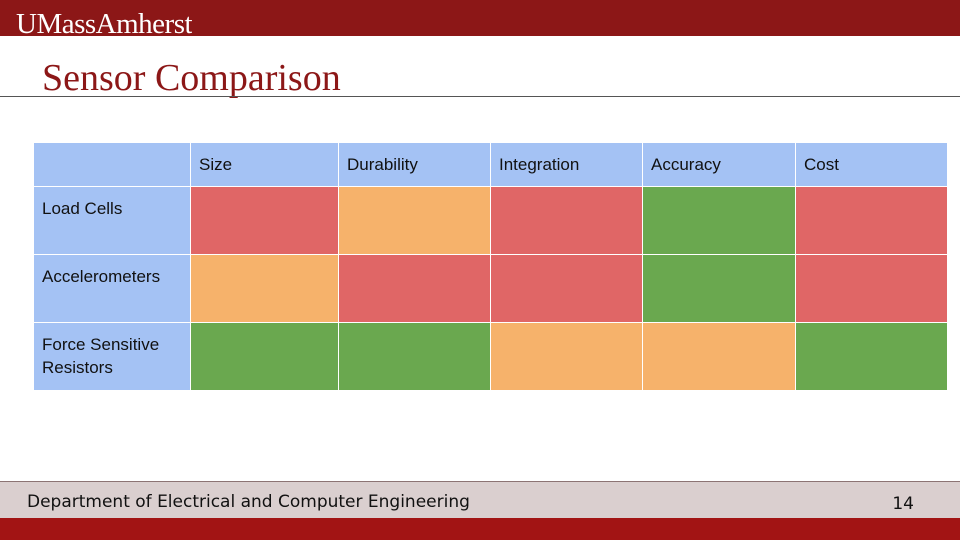  I want to click on slide-title: Sensor Comparison, so click(191, 78).